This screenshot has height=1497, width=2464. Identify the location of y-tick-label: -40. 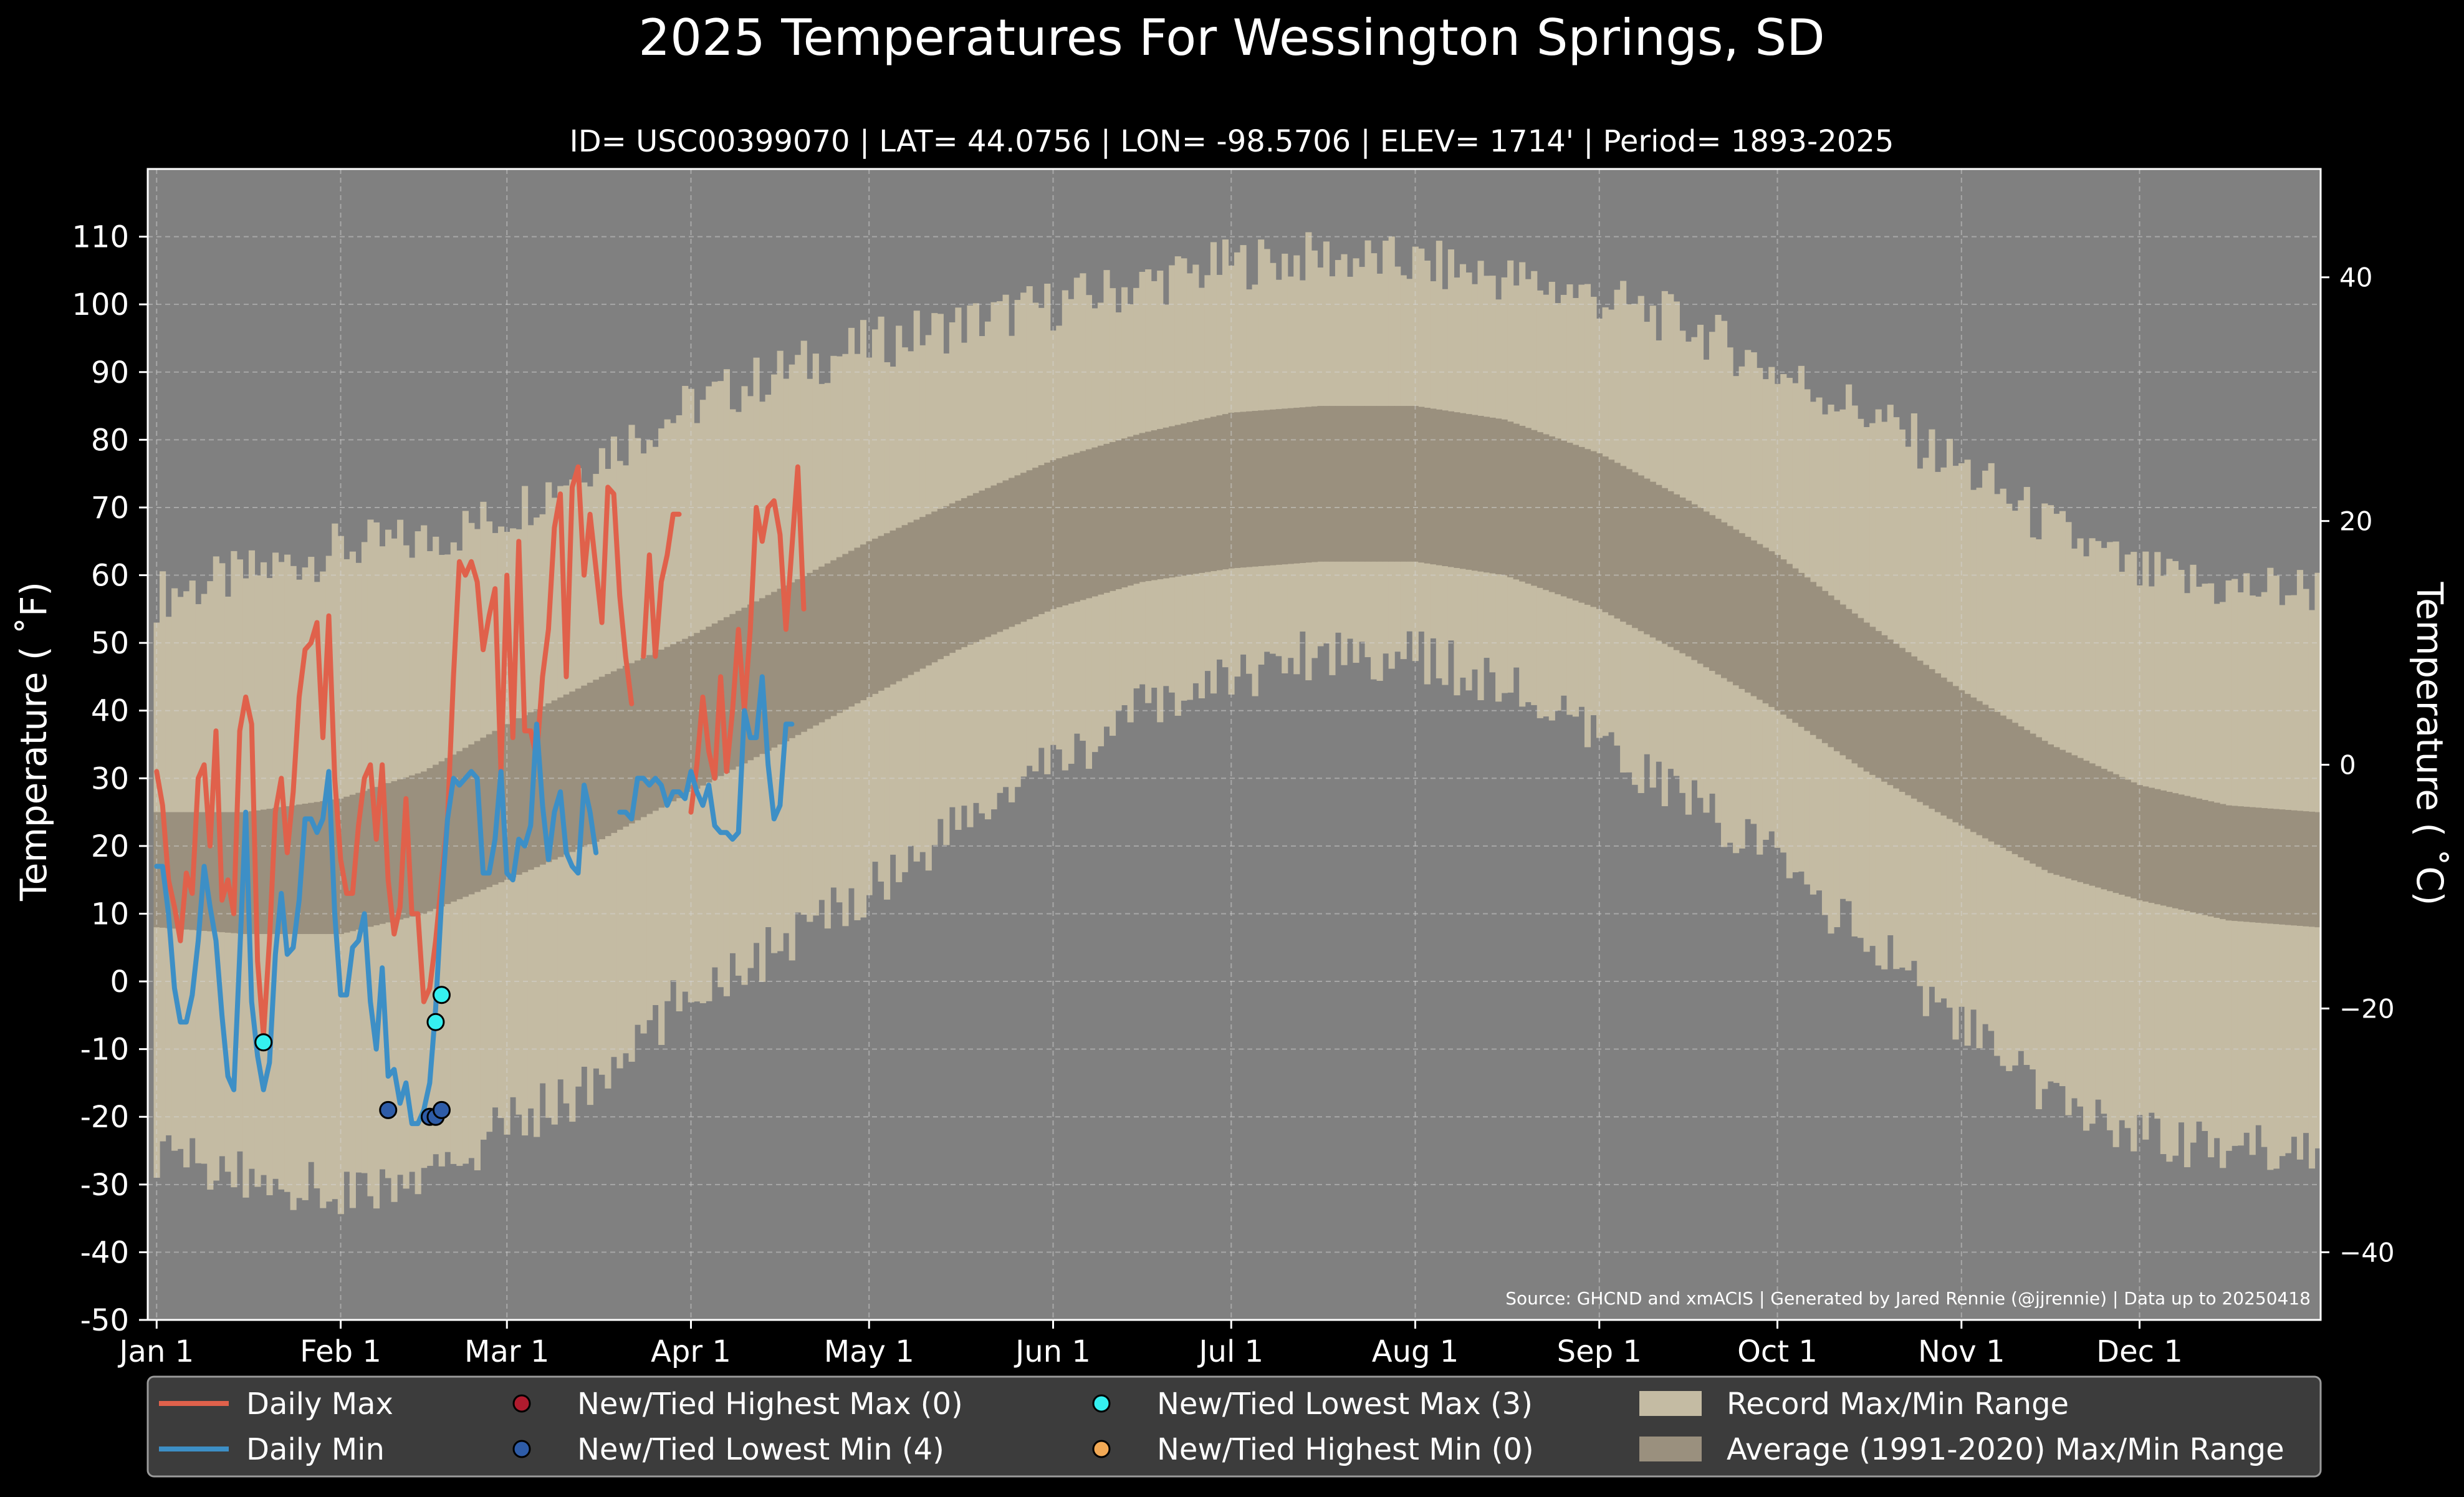
(105, 1252).